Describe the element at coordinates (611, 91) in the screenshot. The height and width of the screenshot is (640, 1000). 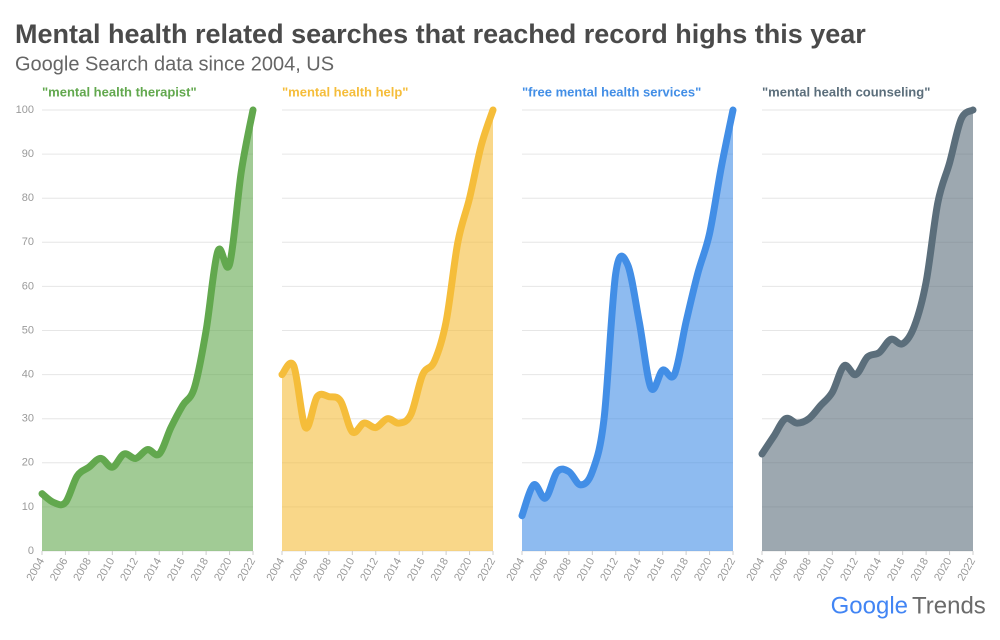
I see `panel-title: "free mental health services"` at that location.